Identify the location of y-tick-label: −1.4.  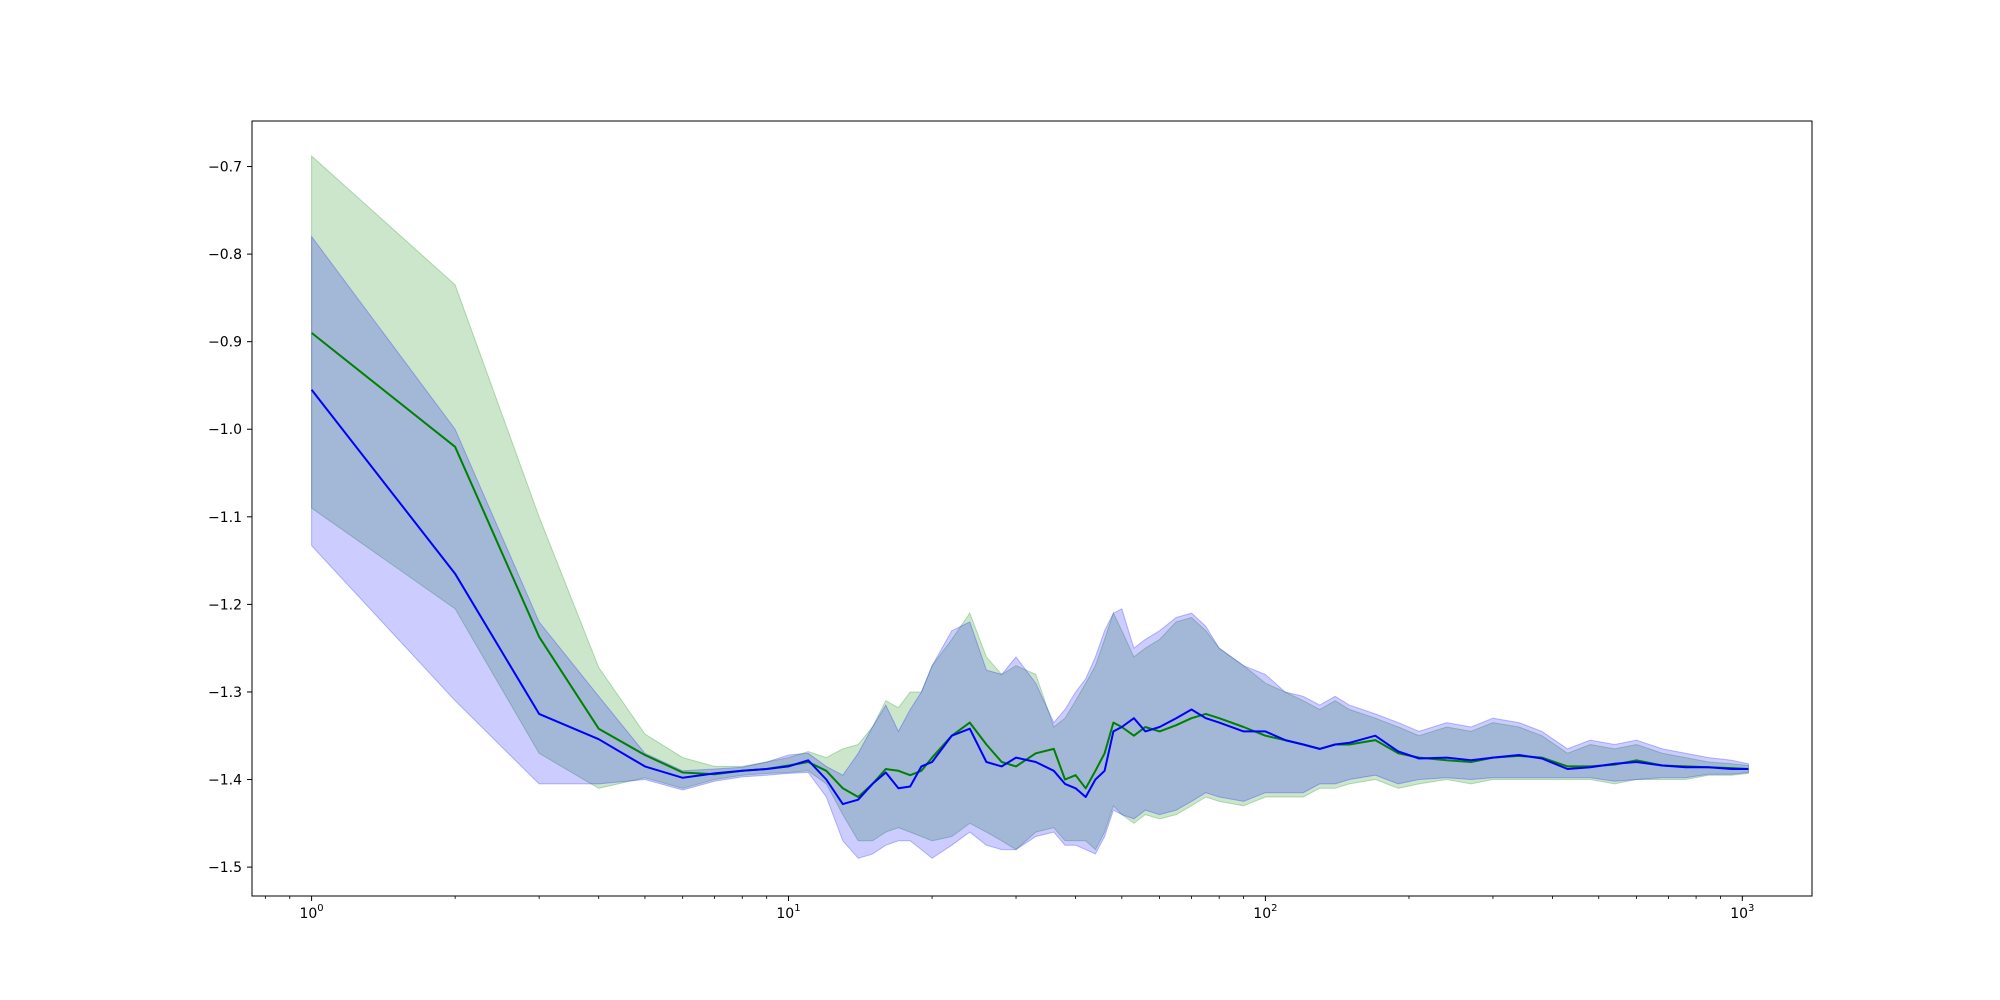
(225, 781).